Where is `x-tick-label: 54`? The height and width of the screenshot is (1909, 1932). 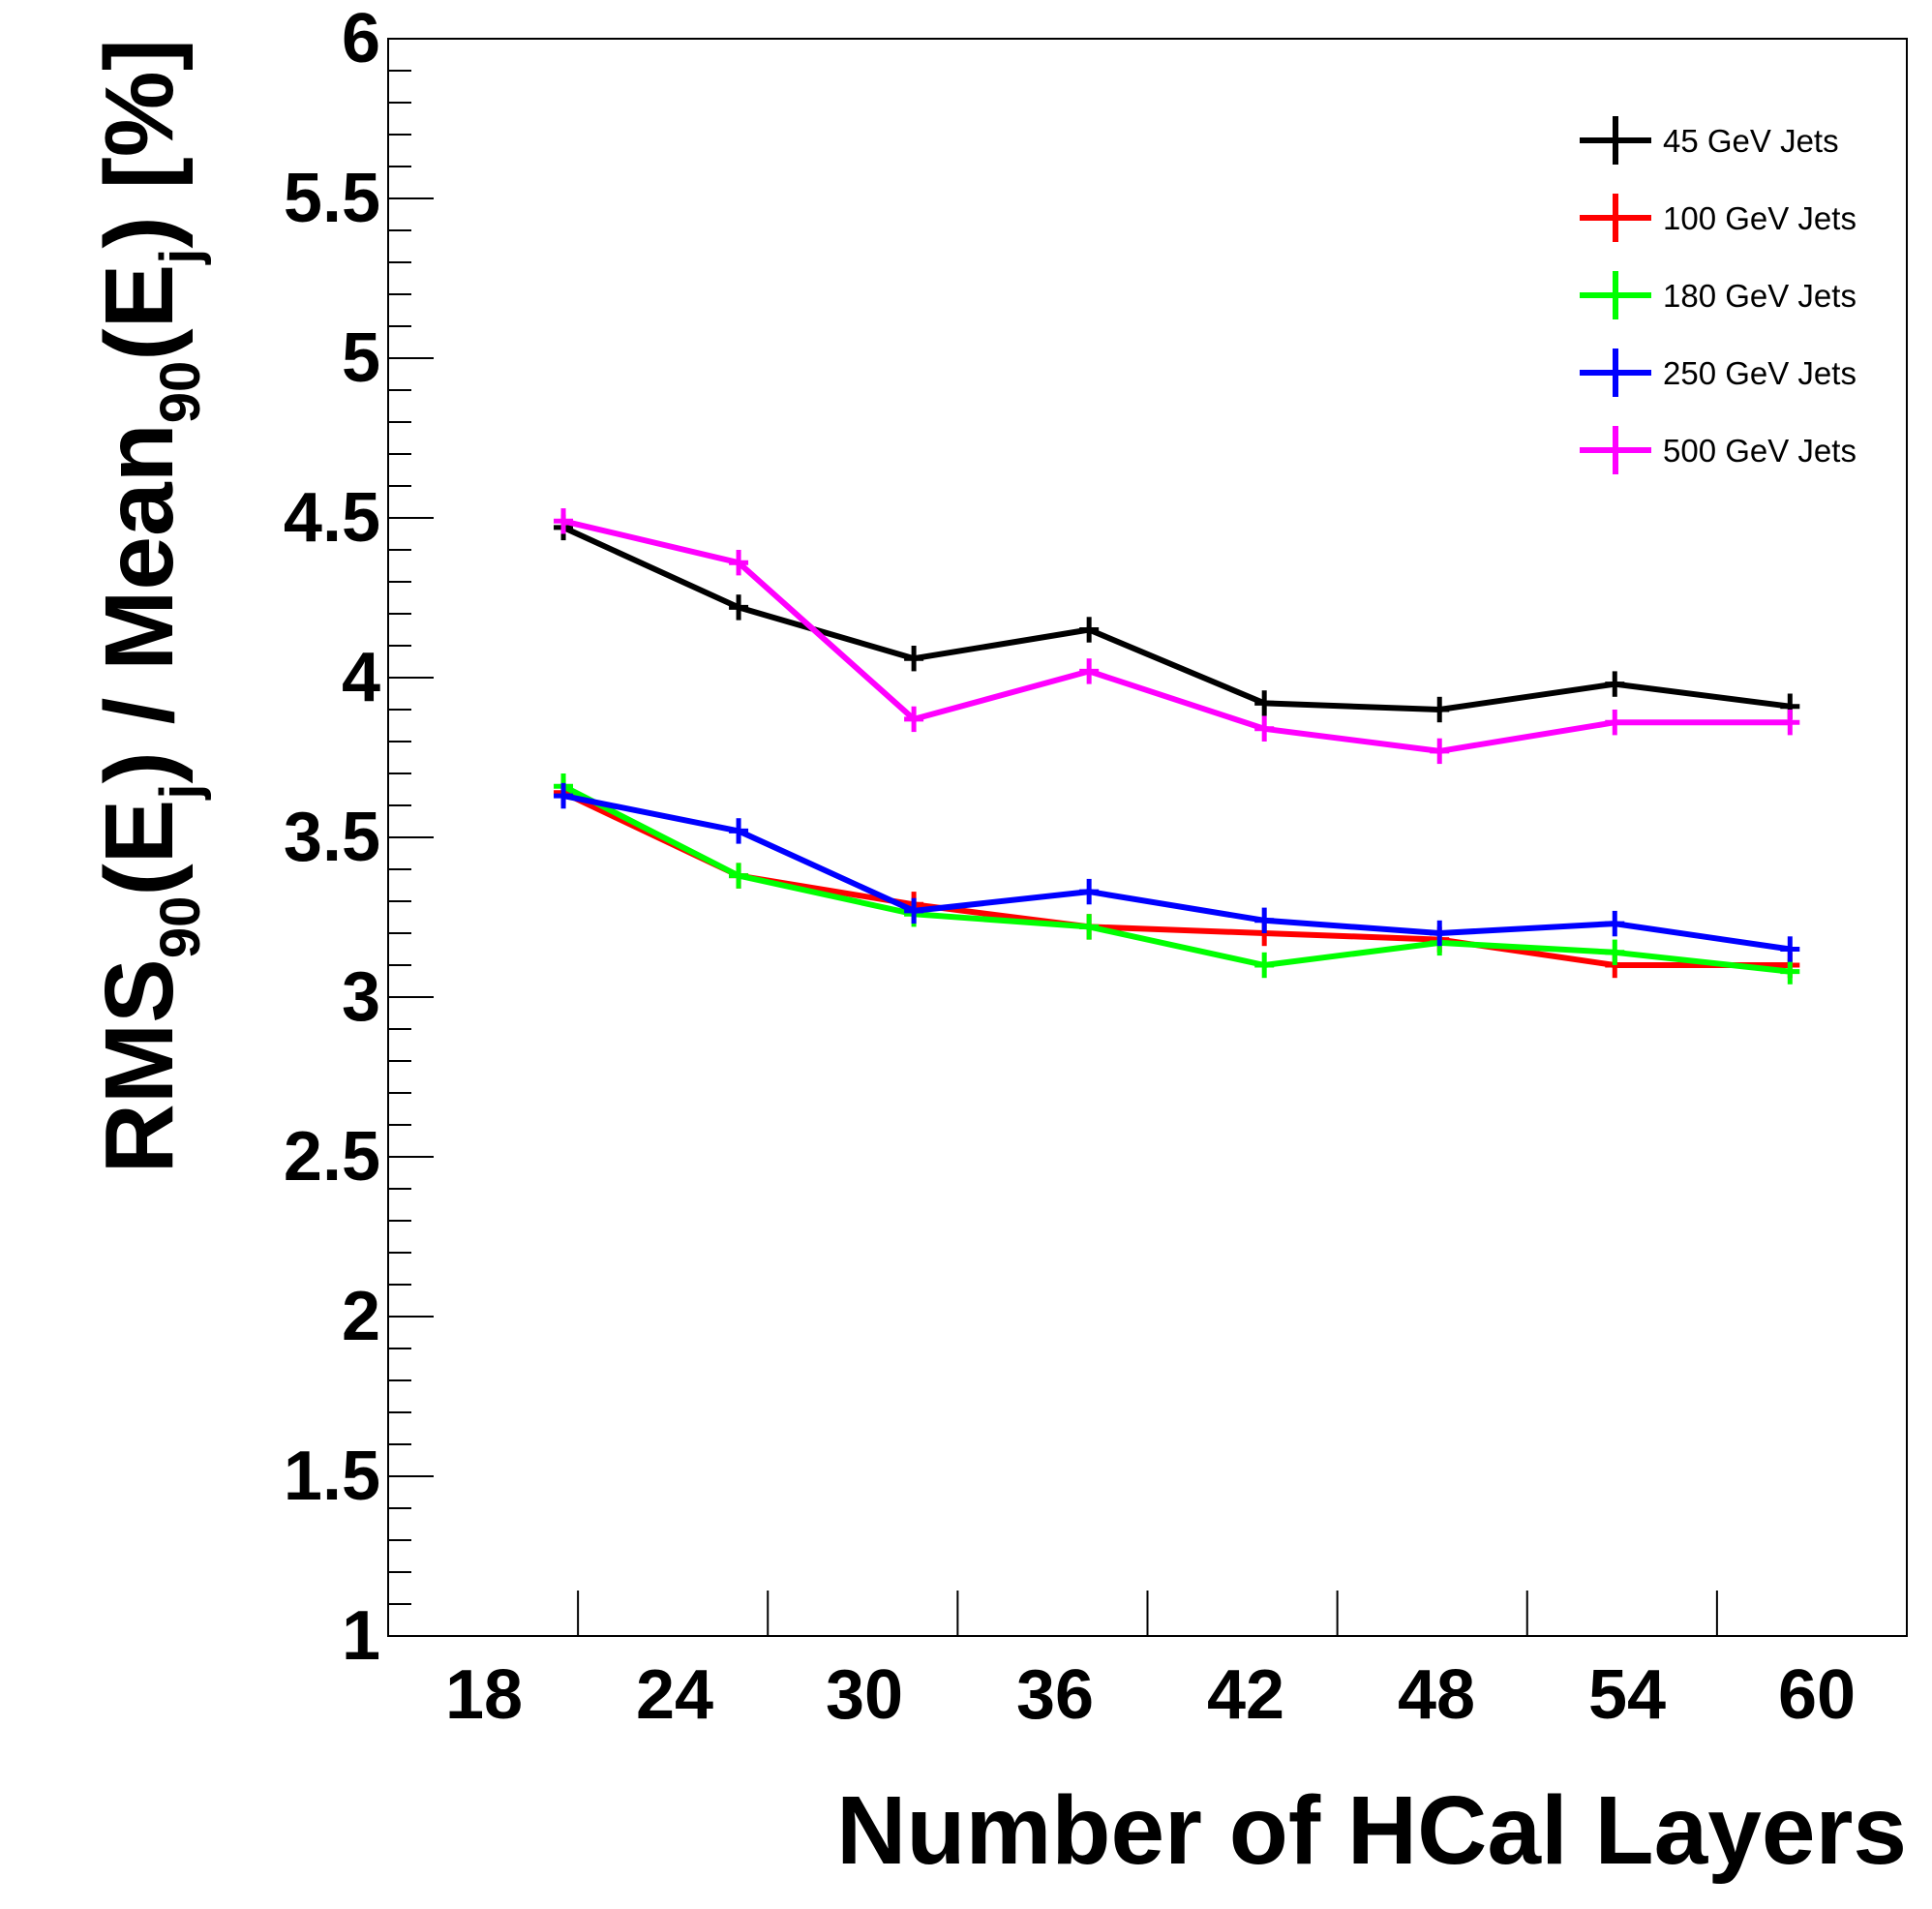 x-tick-label: 54 is located at coordinates (1627, 1695).